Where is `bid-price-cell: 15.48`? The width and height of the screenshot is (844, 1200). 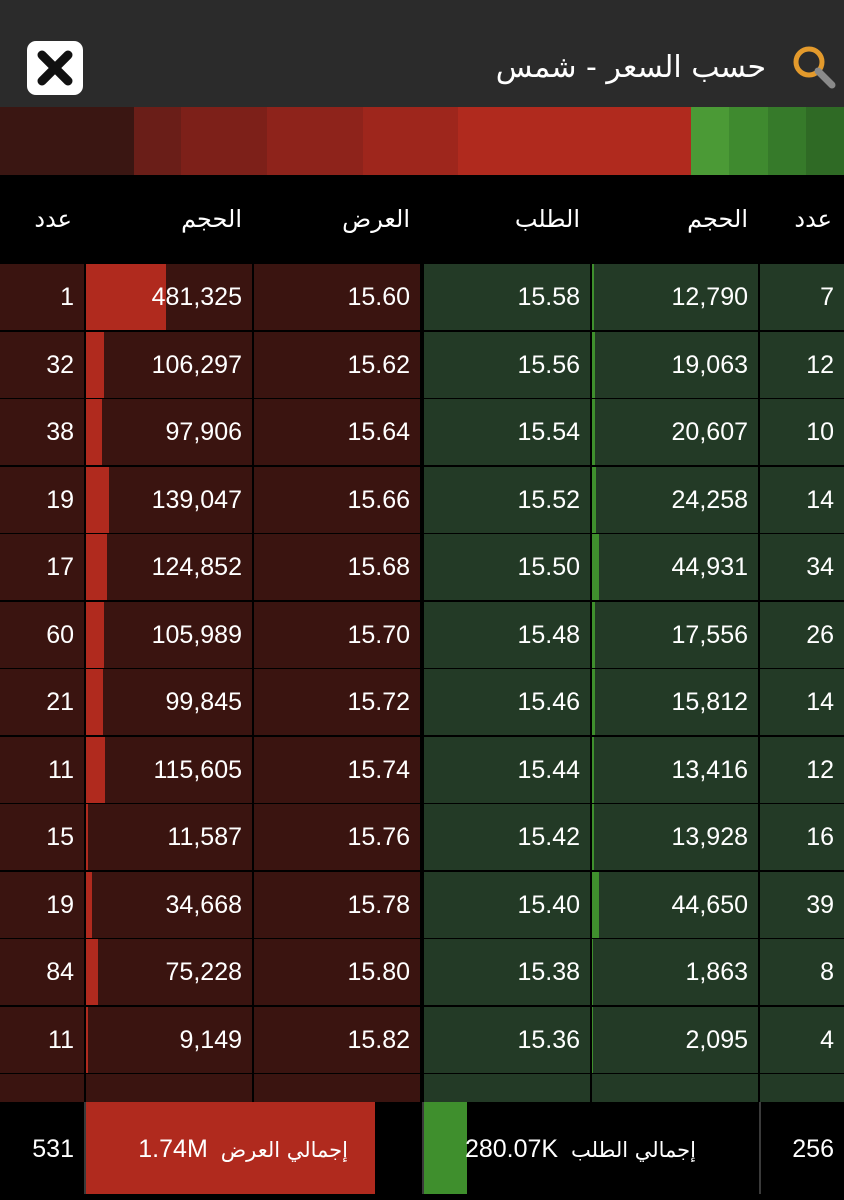 bid-price-cell: 15.48 is located at coordinates (507, 634).